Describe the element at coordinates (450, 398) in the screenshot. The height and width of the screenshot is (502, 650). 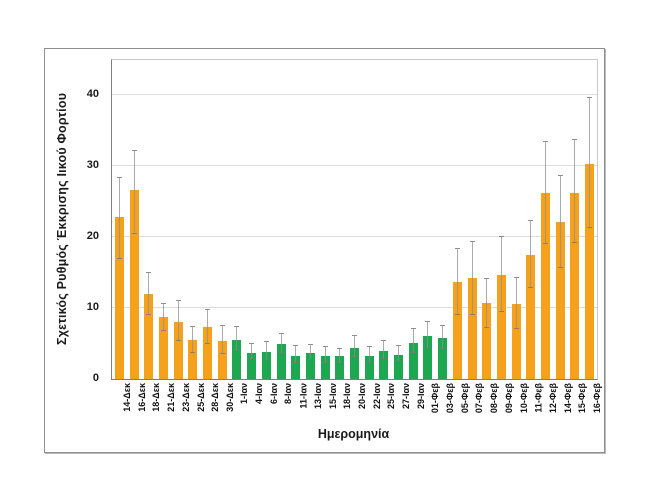
I see `x-tick-label: 03-Φεβ` at that location.